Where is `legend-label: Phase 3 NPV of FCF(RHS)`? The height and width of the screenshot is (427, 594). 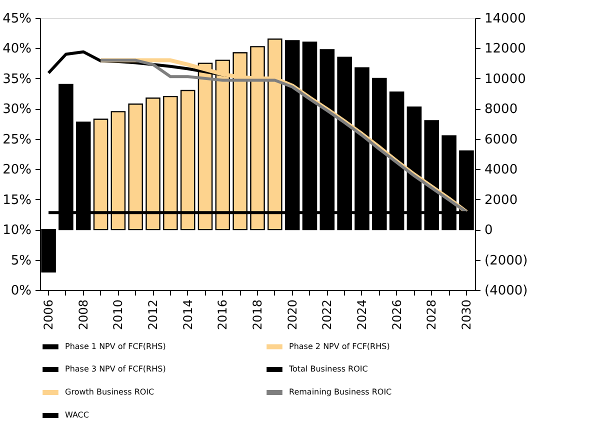
legend-label: Phase 3 NPV of FCF(RHS) is located at coordinates (115, 369).